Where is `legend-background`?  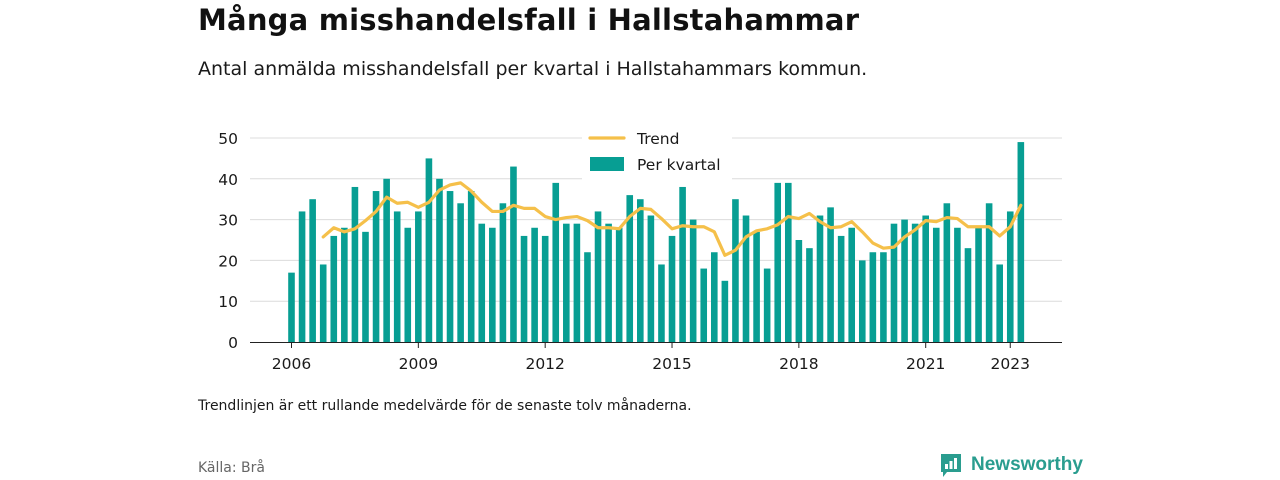 legend-background is located at coordinates (657, 153).